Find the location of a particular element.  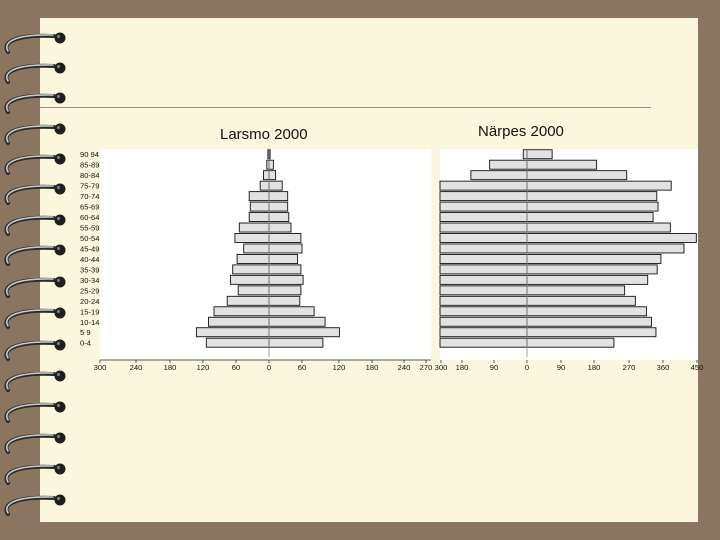

age-group-label: 55-59 is located at coordinates (89, 228).